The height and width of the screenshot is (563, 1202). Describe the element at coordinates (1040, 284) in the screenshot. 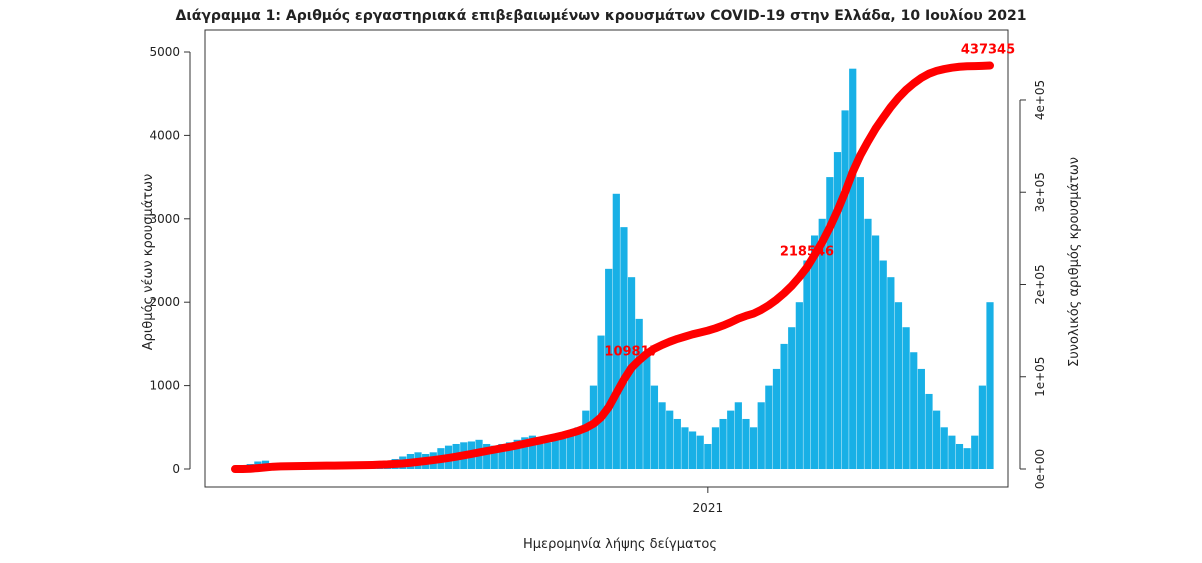

I see `y2-tick-label: 2e+05` at that location.